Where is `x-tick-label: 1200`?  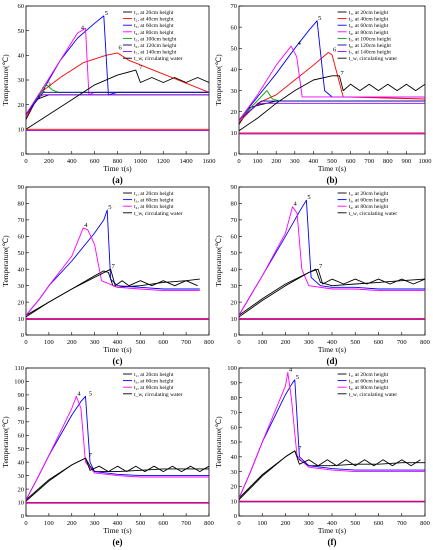
x-tick-label: 1200 is located at coordinates (163, 161).